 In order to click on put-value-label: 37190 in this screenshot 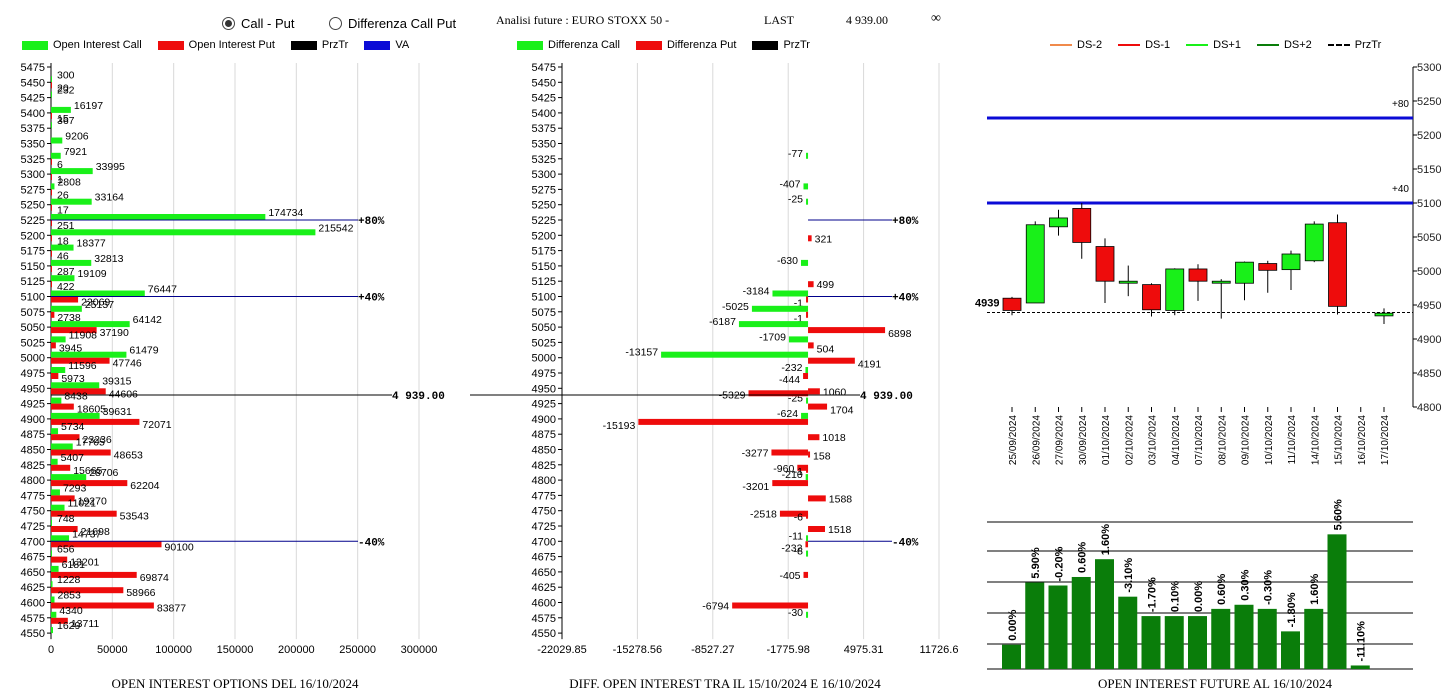, I will do `click(114, 333)`.